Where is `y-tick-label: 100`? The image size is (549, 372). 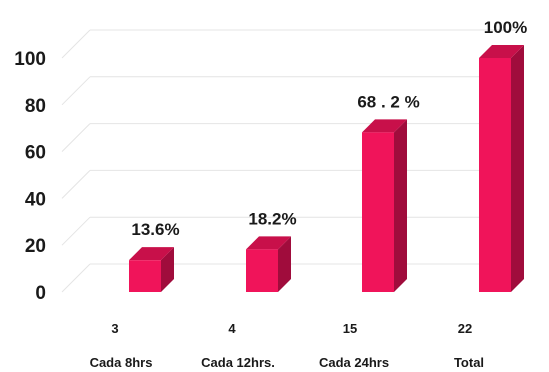
y-tick-label: 100 is located at coordinates (30, 59).